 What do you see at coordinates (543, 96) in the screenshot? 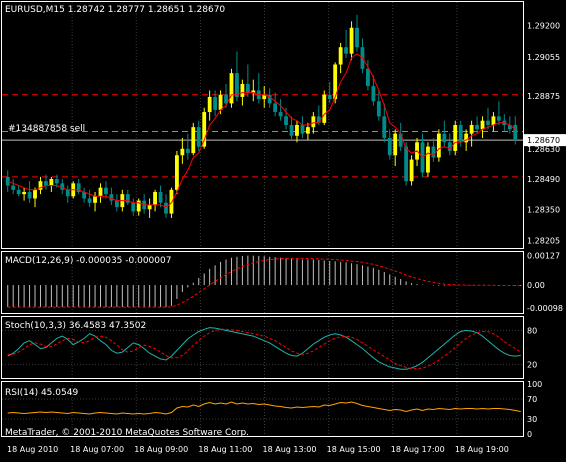
I see `price-tick-label: 1.28875` at bounding box center [543, 96].